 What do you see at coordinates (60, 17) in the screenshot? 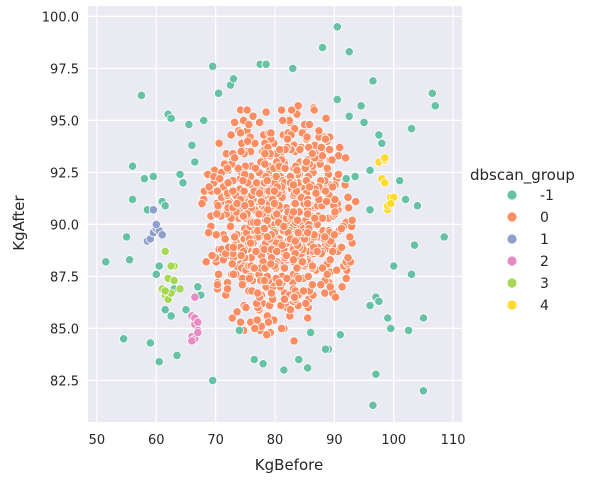
I see `y-tick-label: 100.0` at bounding box center [60, 17].